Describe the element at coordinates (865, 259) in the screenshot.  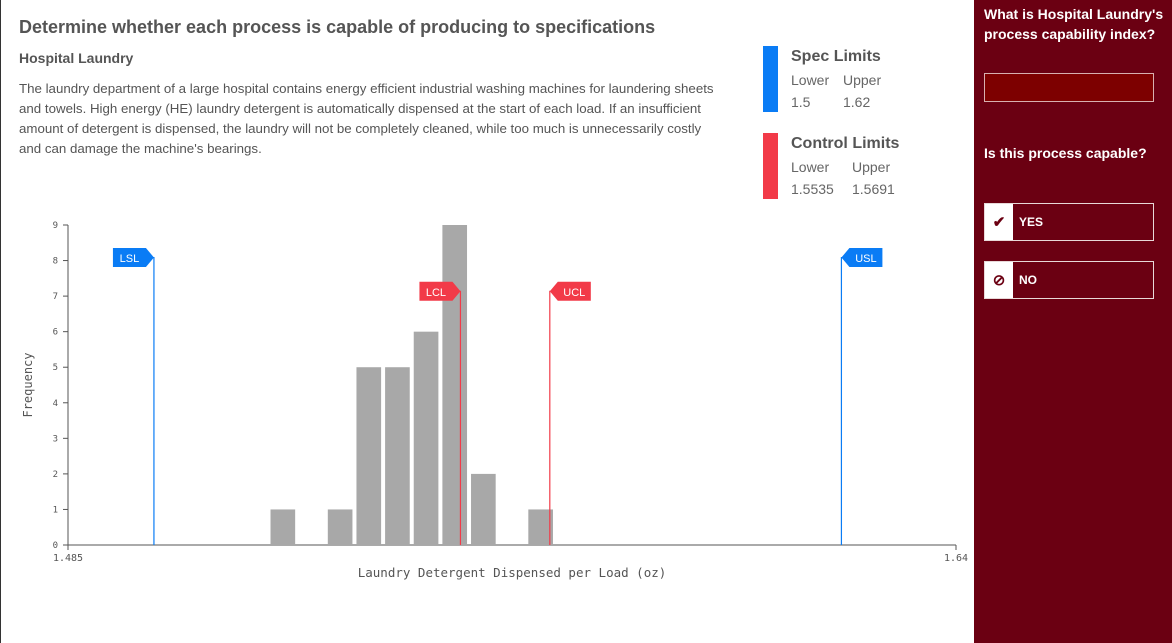
I see `usl-flag-label: USL` at that location.